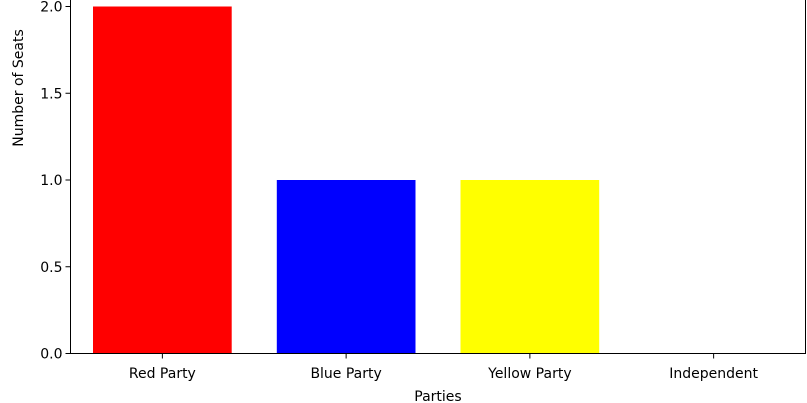 The height and width of the screenshot is (403, 807). Describe the element at coordinates (529, 374) in the screenshot. I see `x-tick-label: Yellow Party` at that location.